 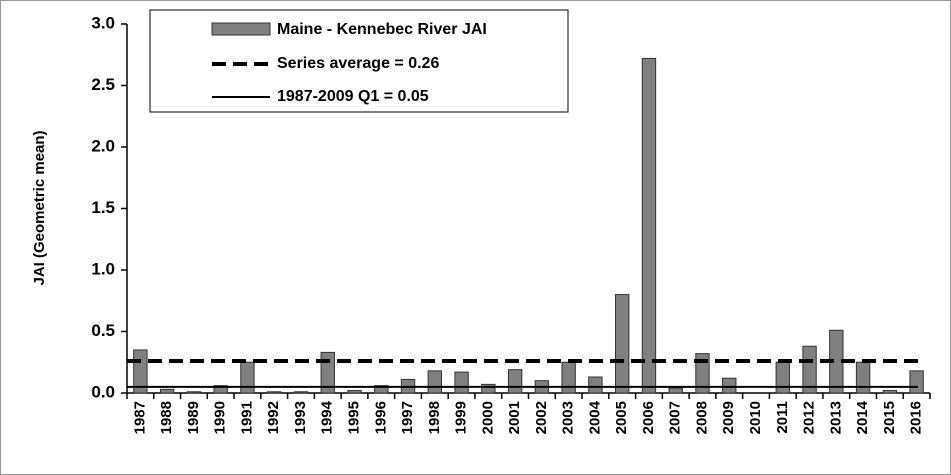 What do you see at coordinates (103, 84) in the screenshot?
I see `y-tick-label: 2.5` at bounding box center [103, 84].